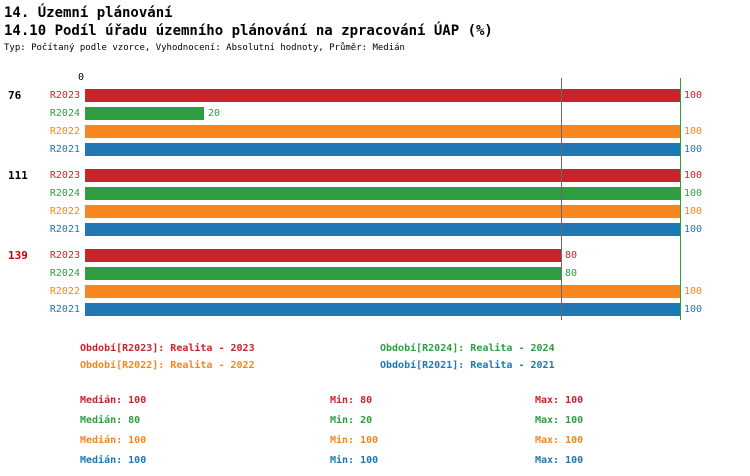 This screenshot has height=476, width=750. What do you see at coordinates (413, 440) in the screenshot?
I see `stats-row-r2022: Medián: 100 Min: 100 Max: 100` at bounding box center [413, 440].